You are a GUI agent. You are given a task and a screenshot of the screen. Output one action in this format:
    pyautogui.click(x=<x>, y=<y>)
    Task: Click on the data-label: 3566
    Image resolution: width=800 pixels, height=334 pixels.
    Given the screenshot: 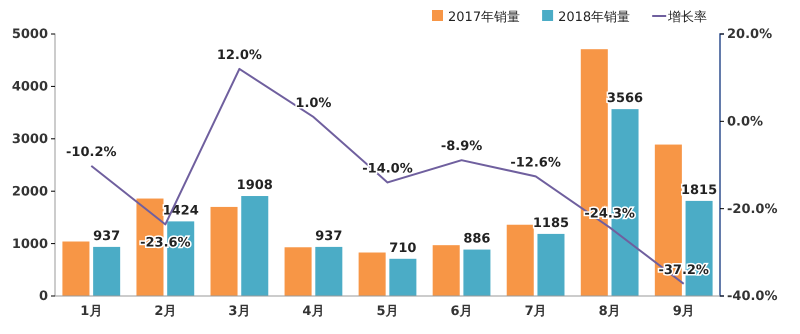 What is the action you would take?
    pyautogui.click(x=625, y=98)
    